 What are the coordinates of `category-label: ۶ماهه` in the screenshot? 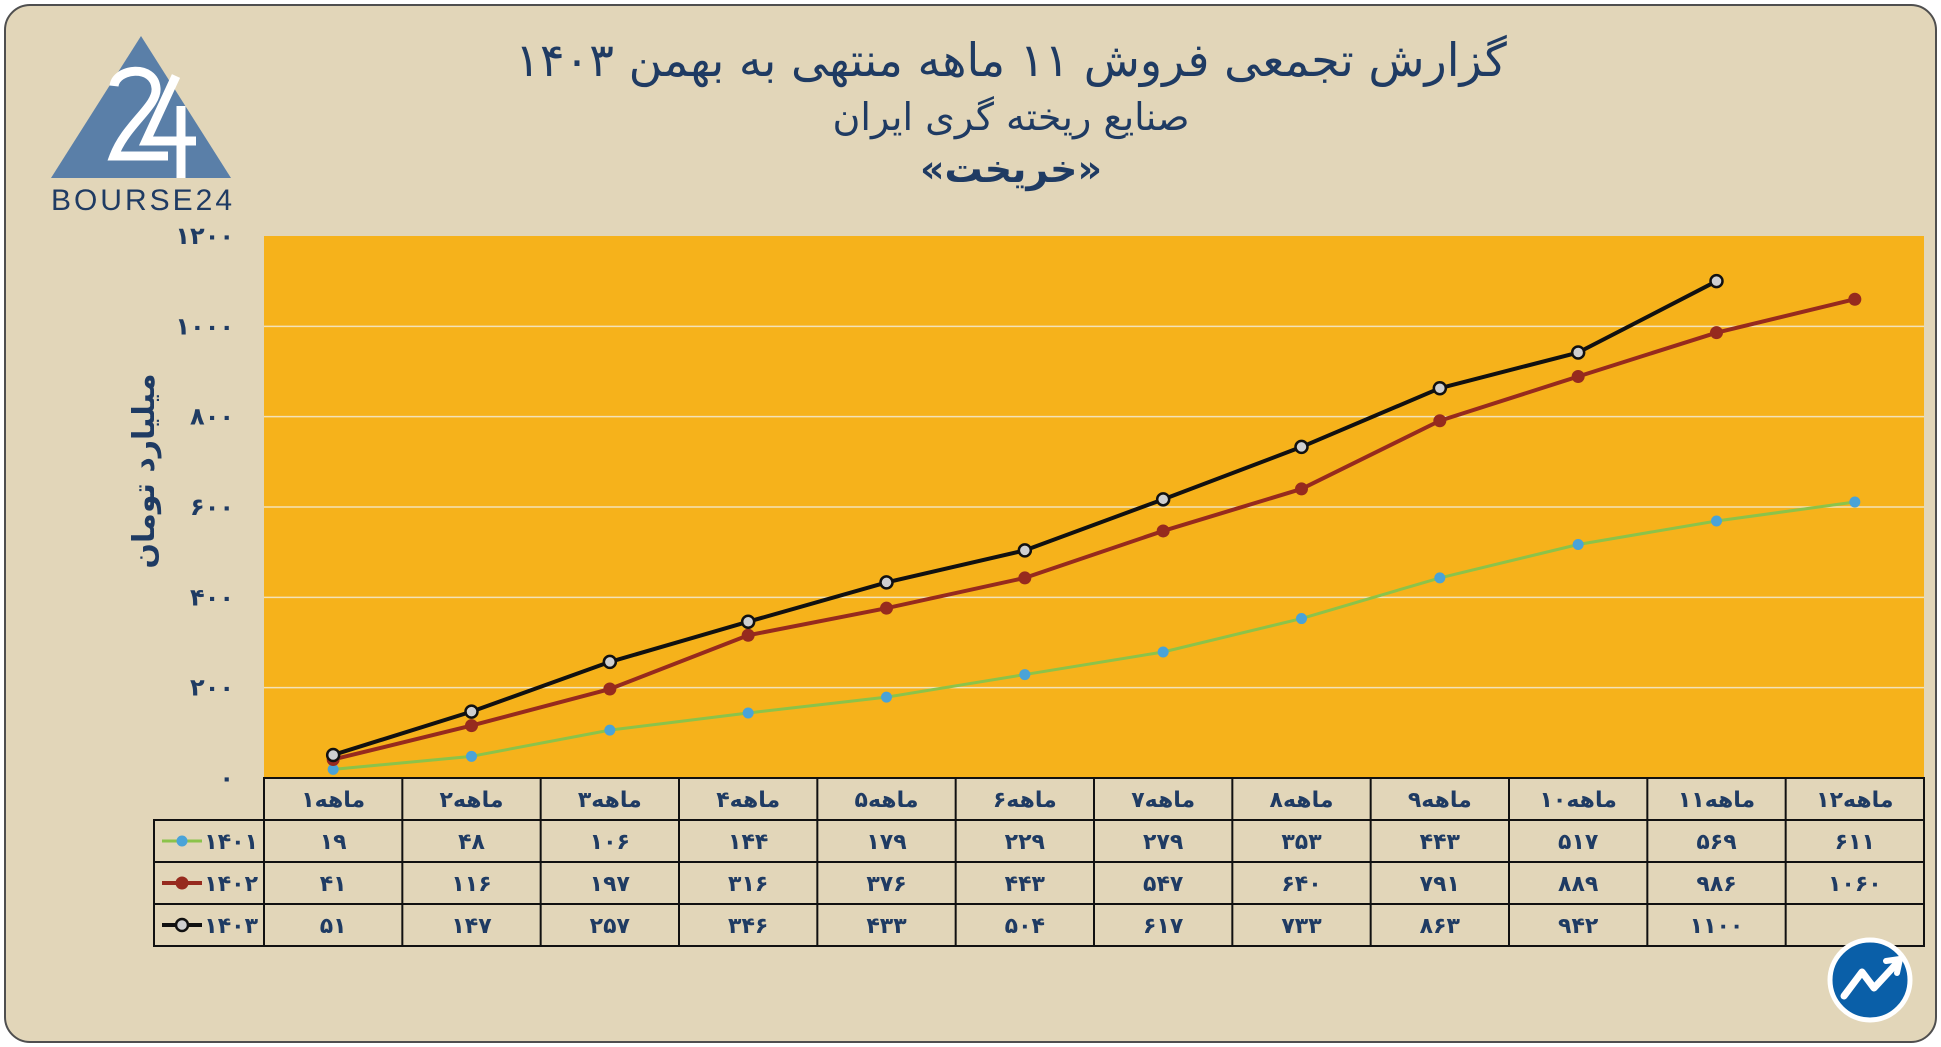 It's located at (1025, 800).